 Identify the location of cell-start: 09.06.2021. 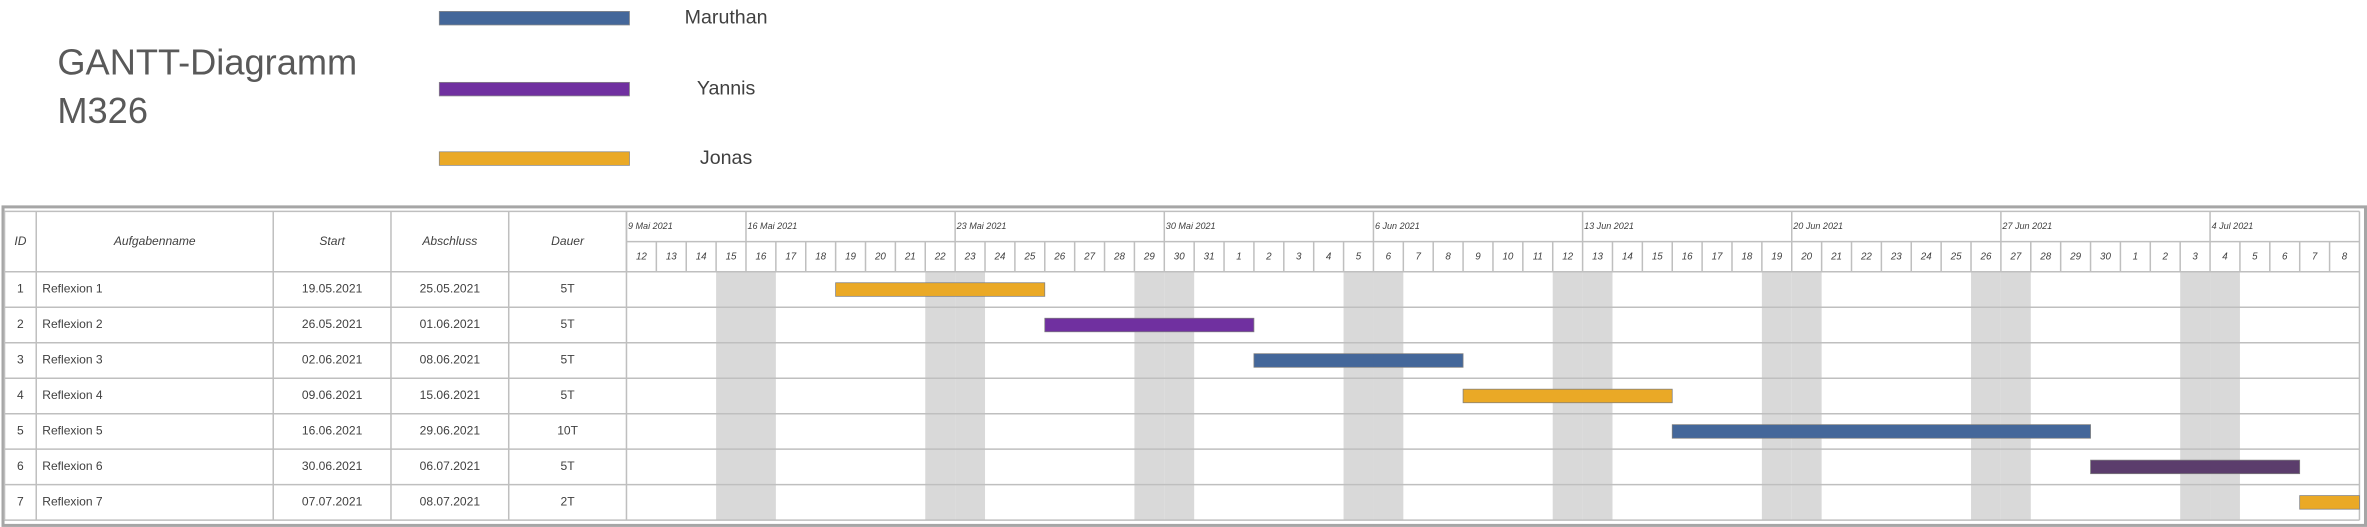
(332, 395).